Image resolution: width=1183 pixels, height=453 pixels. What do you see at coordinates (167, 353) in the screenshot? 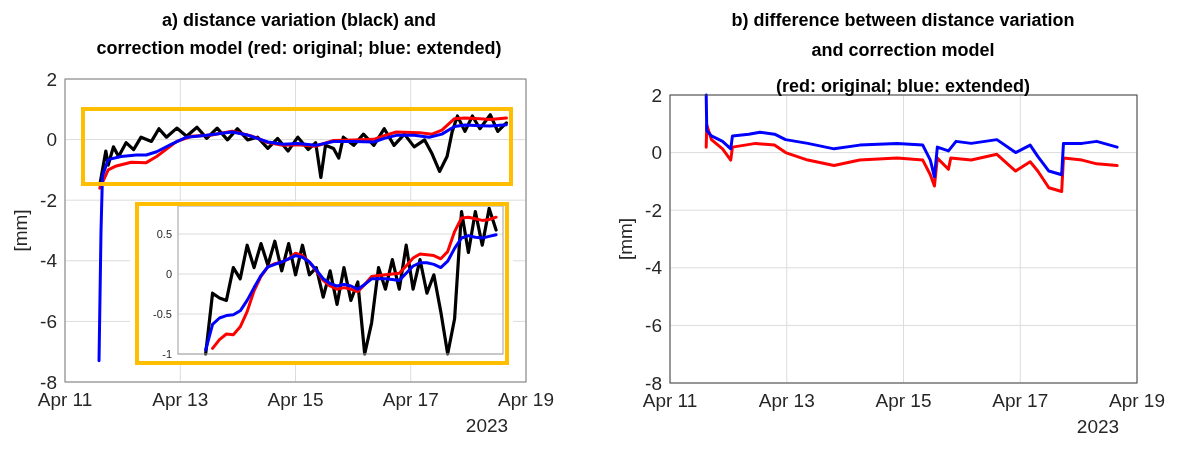
I see `y-tick-label: -1` at bounding box center [167, 353].